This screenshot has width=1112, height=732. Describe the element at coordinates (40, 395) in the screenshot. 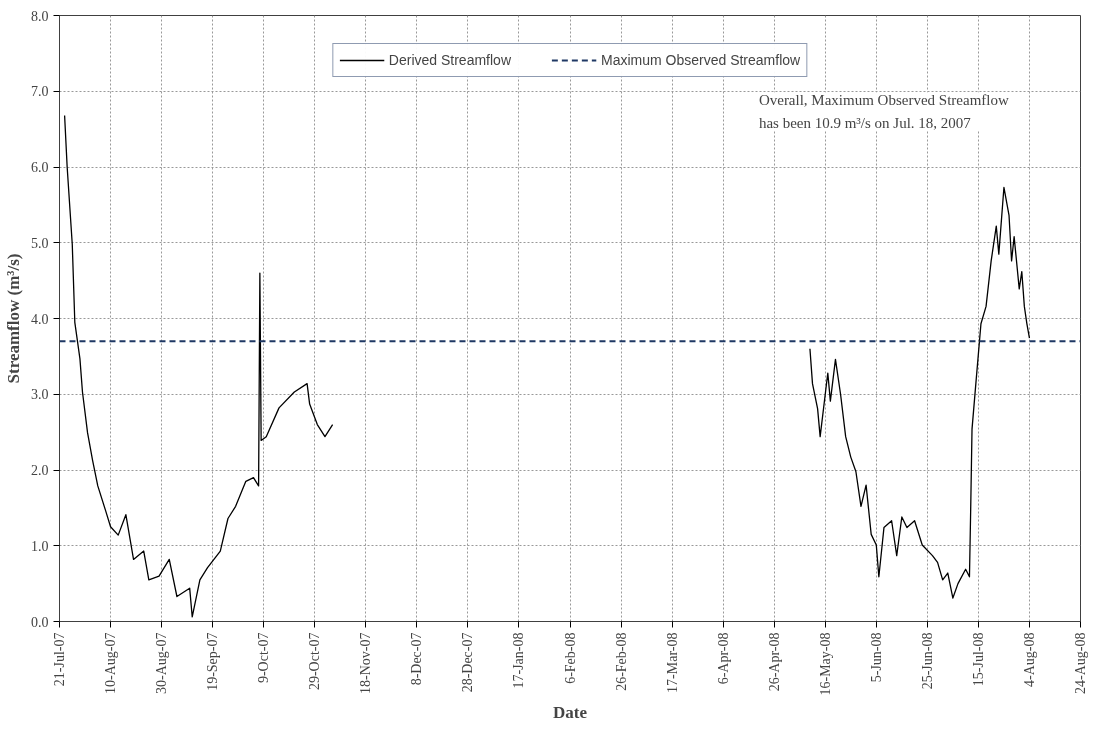

I see `y-tick-label: 3.0` at that location.